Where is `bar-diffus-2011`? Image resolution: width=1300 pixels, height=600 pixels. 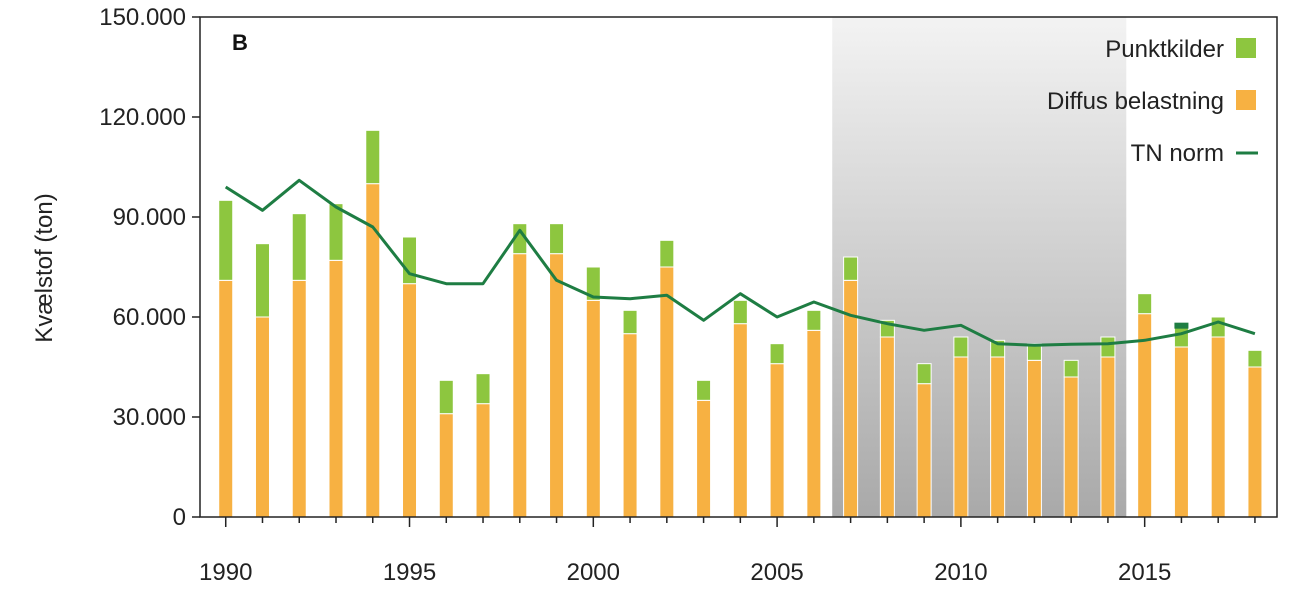
bar-diffus-2011 is located at coordinates (998, 437).